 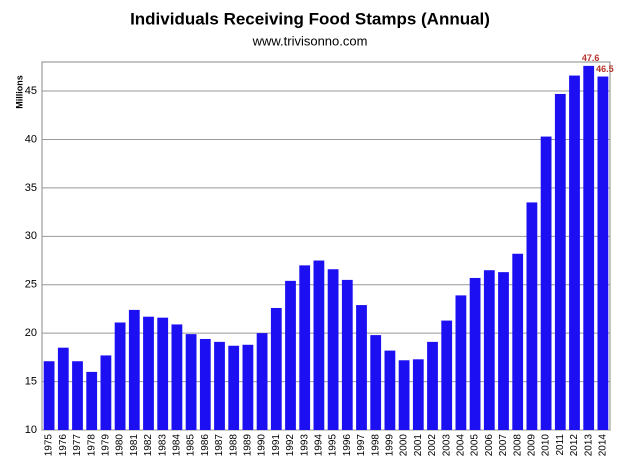 What do you see at coordinates (361, 445) in the screenshot?
I see `x-tick-label: 1997` at bounding box center [361, 445].